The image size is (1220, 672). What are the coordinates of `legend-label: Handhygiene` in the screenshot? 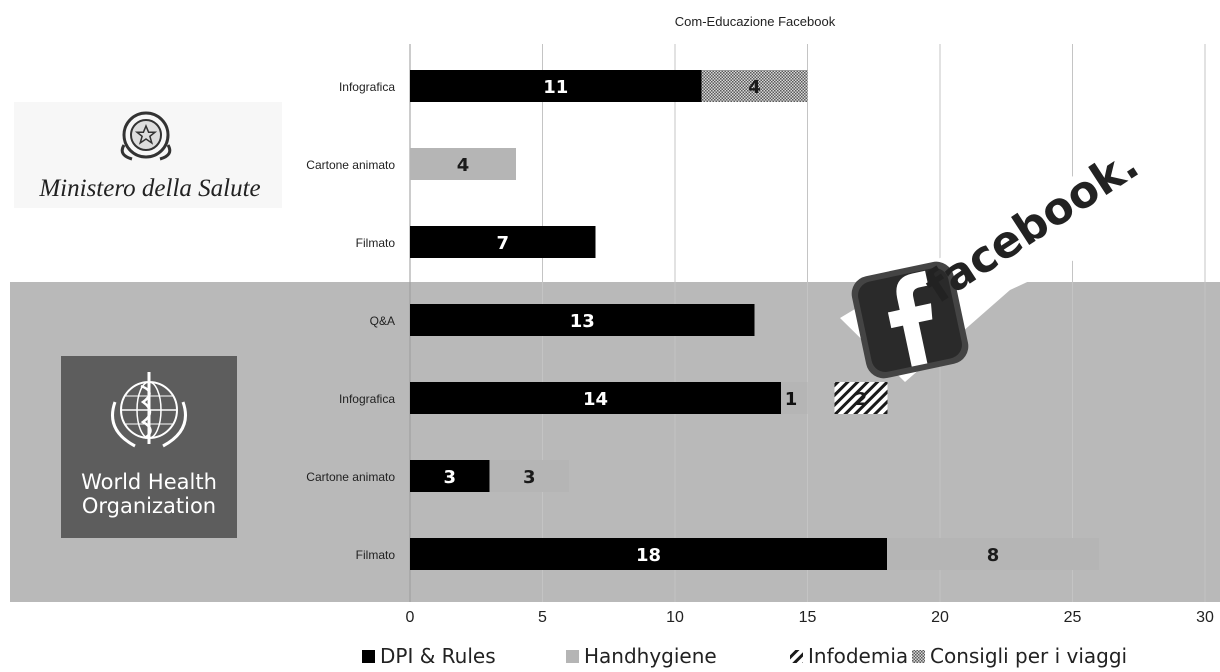 It's located at (650, 656).